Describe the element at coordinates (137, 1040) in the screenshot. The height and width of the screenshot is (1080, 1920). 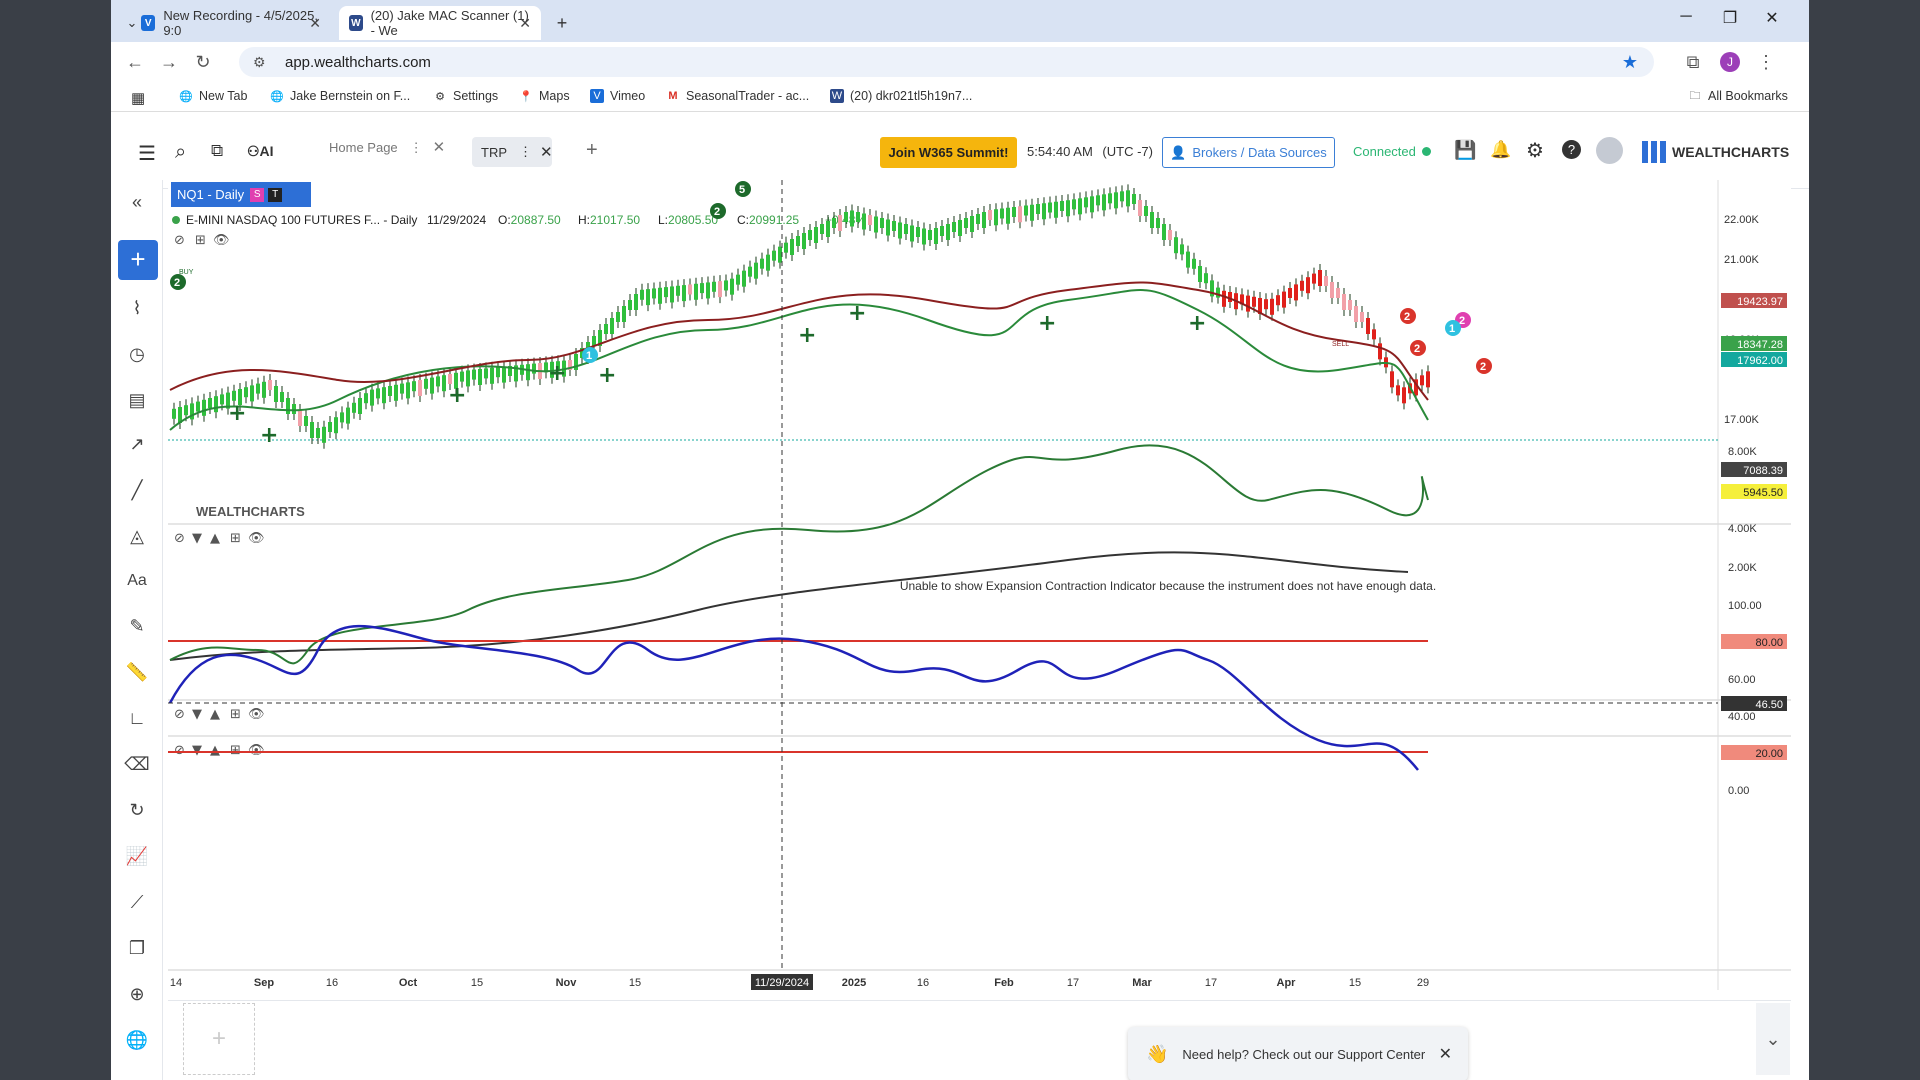
I see `globe-icon: 🌐` at that location.